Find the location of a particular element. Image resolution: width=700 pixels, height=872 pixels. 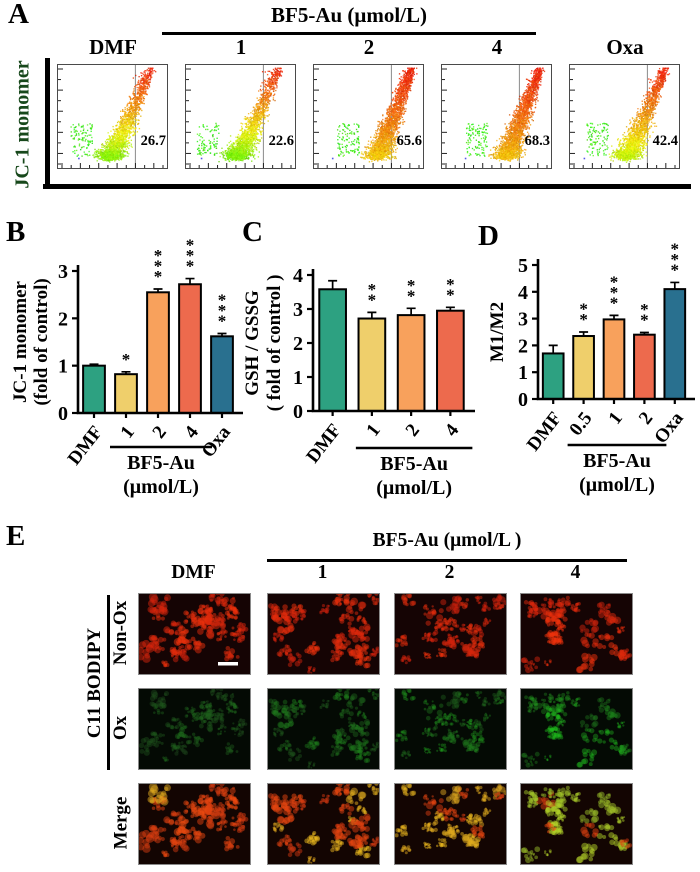

flow-plot: 65.6 is located at coordinates (368, 116).